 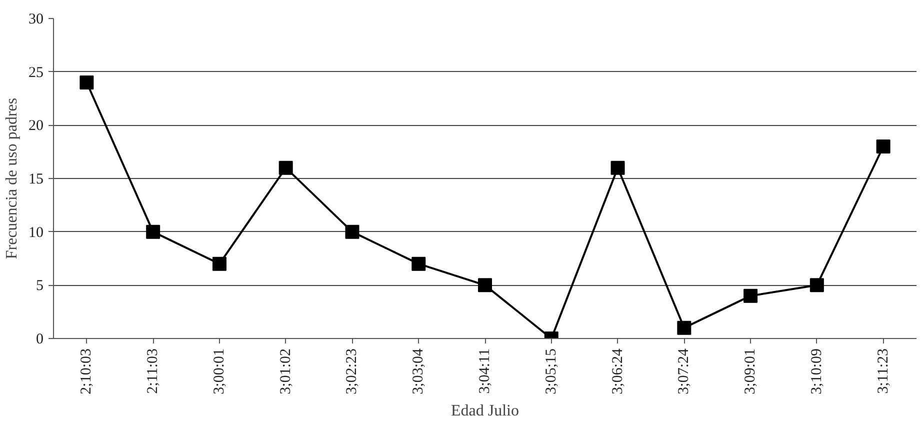 I want to click on y-tick-label: 0, so click(x=40, y=340).